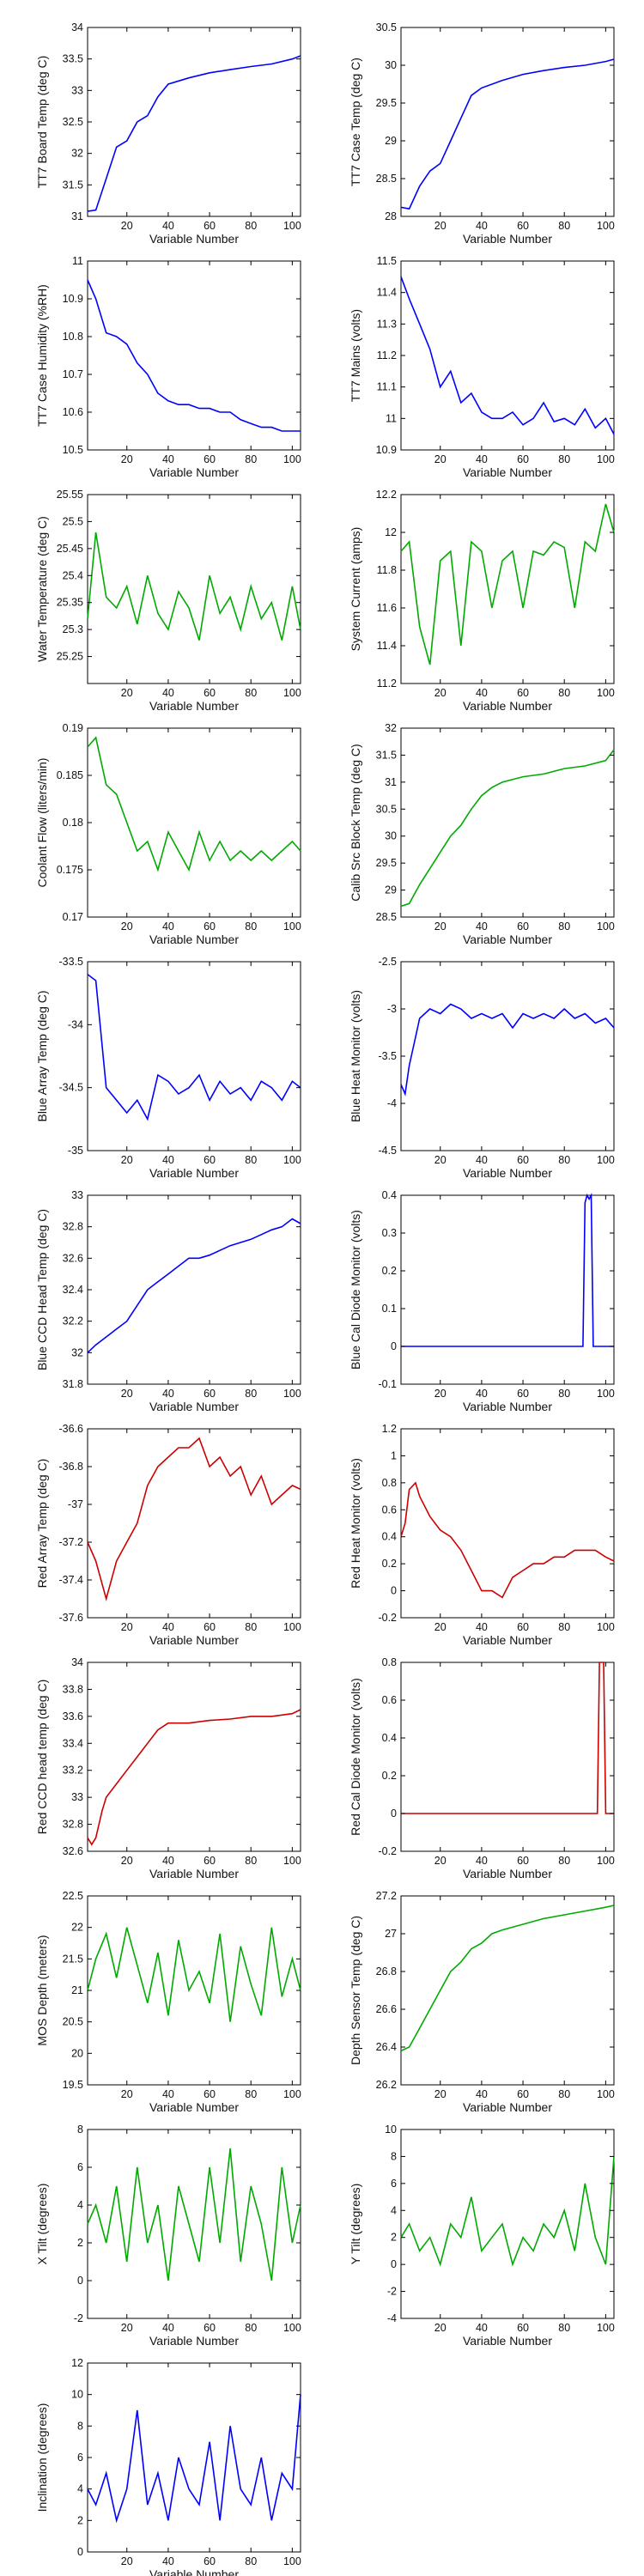 The height and width of the screenshot is (2576, 644). I want to click on y-tick-label: 33.4, so click(73, 1743).